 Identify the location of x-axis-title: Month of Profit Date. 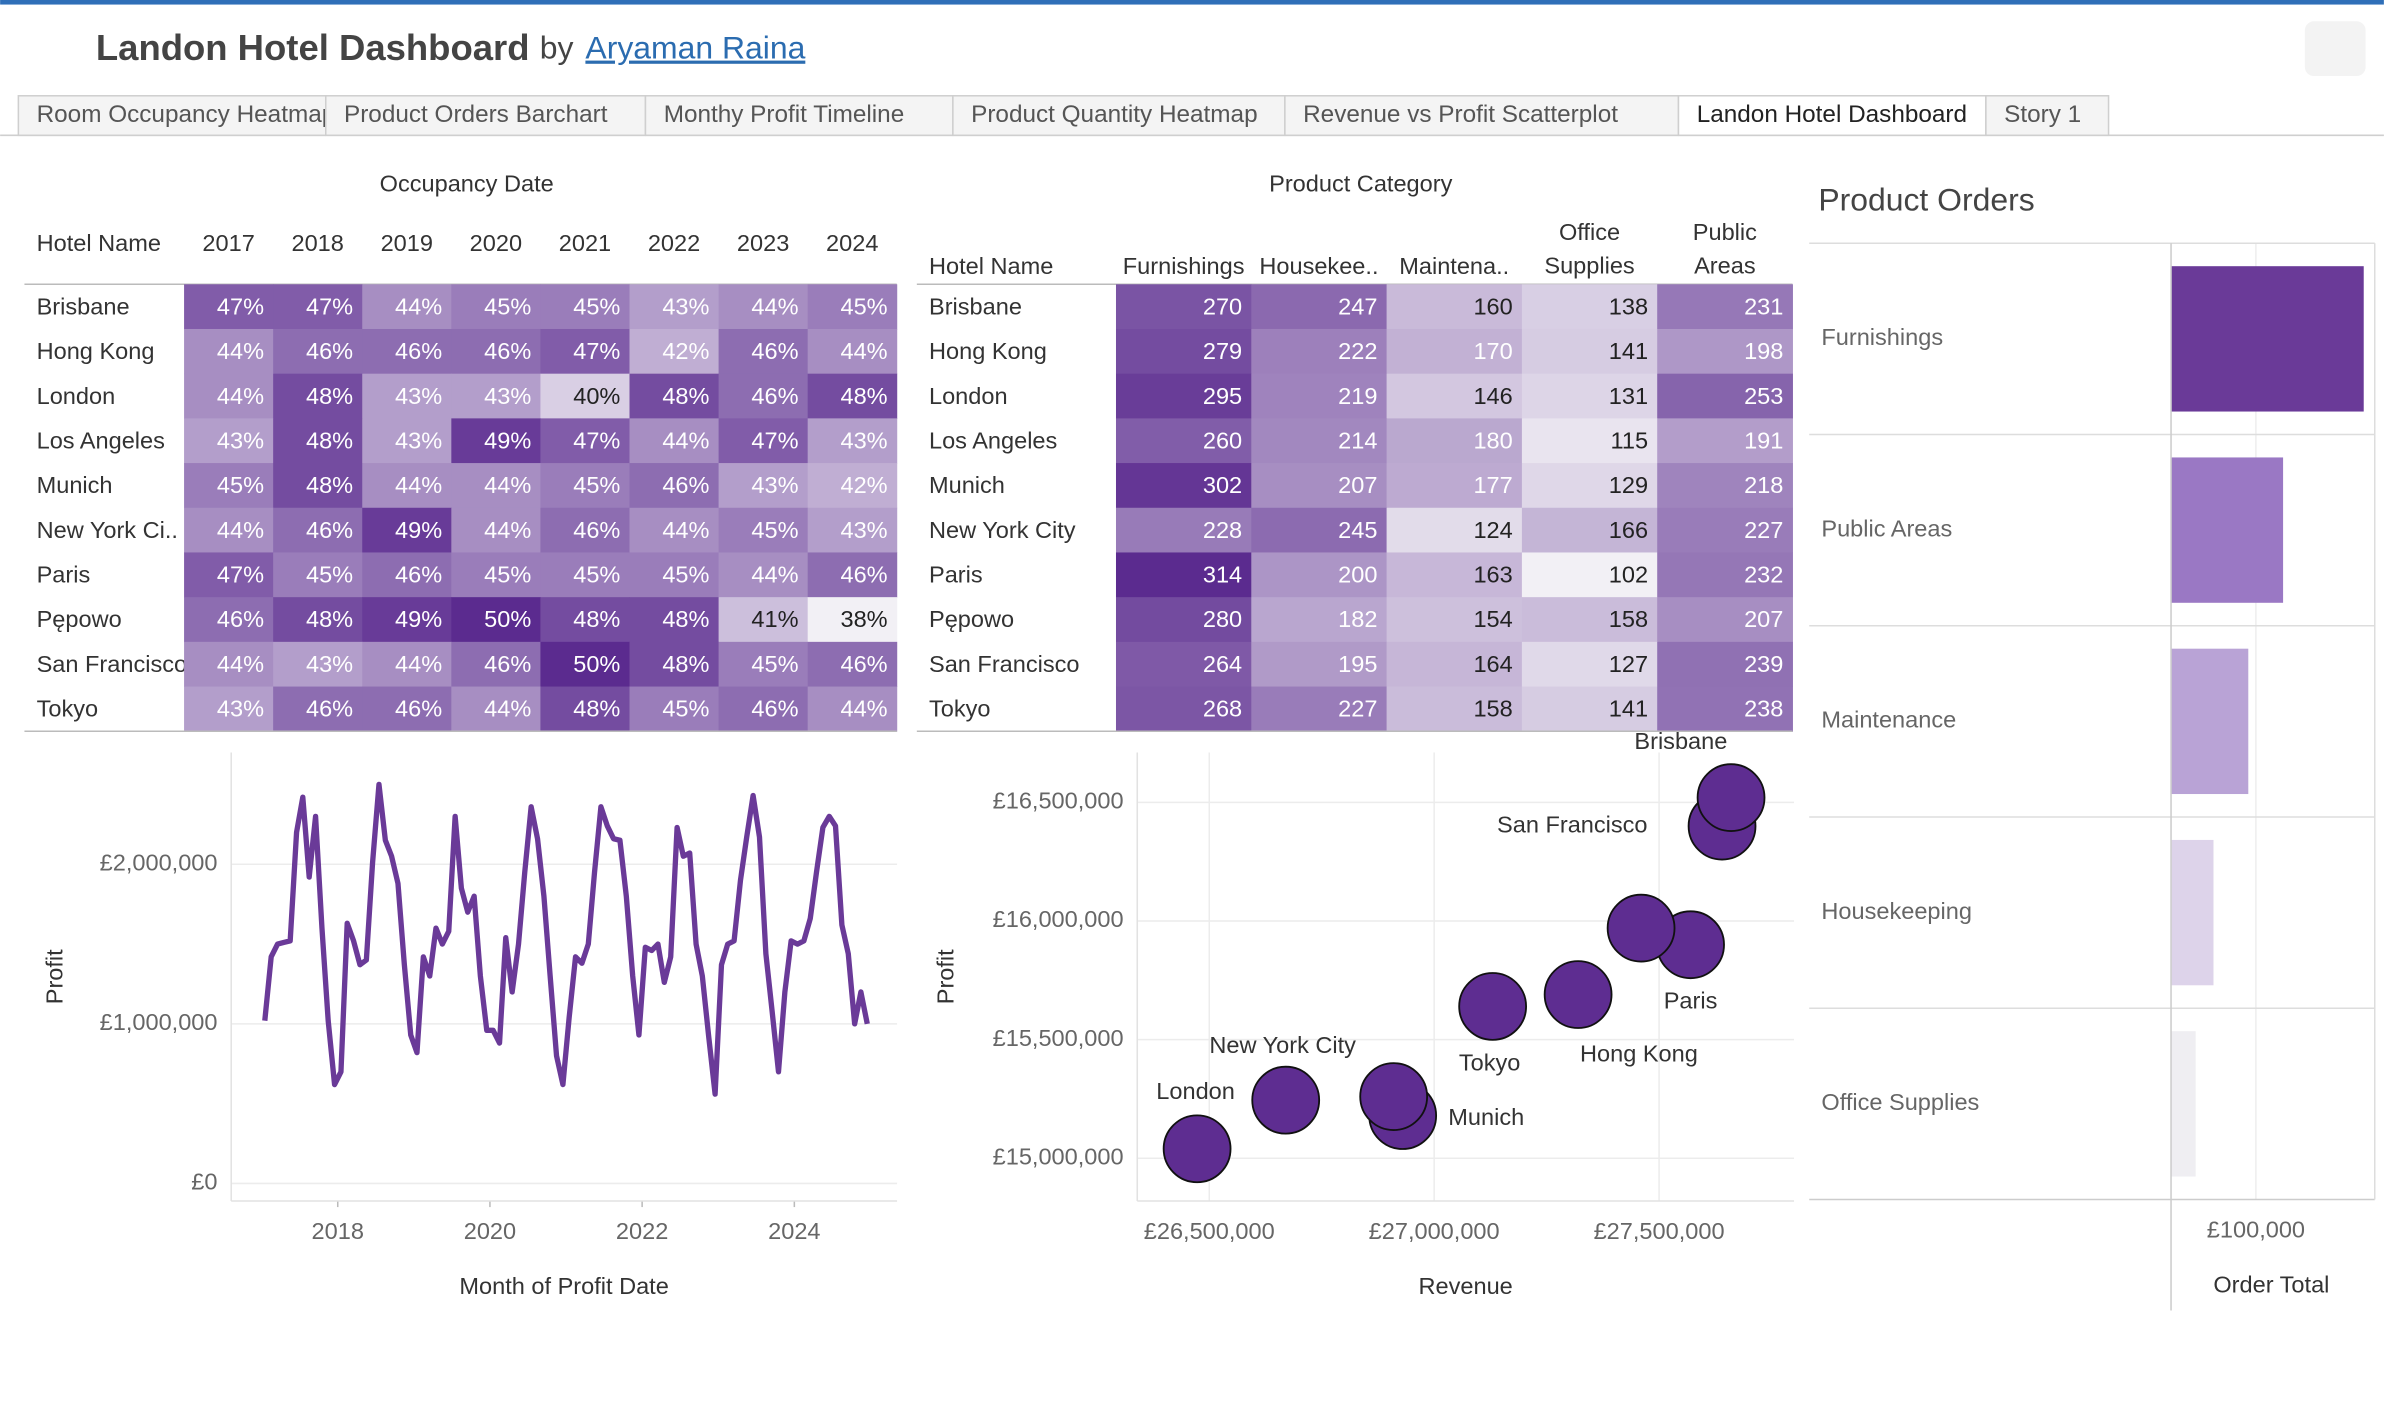
(563, 1286).